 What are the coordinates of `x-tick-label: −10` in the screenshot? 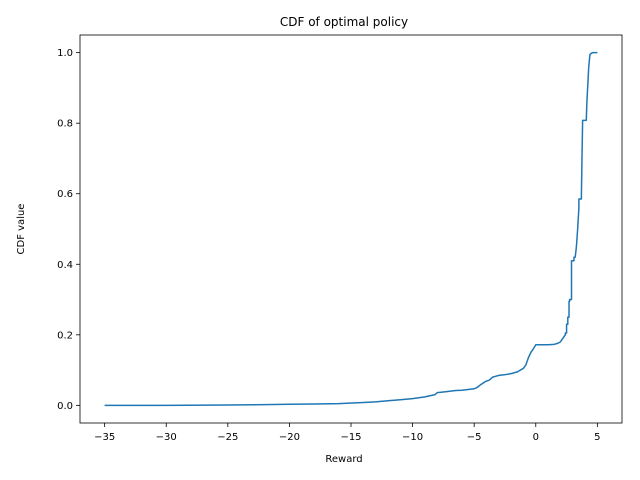 It's located at (412, 437).